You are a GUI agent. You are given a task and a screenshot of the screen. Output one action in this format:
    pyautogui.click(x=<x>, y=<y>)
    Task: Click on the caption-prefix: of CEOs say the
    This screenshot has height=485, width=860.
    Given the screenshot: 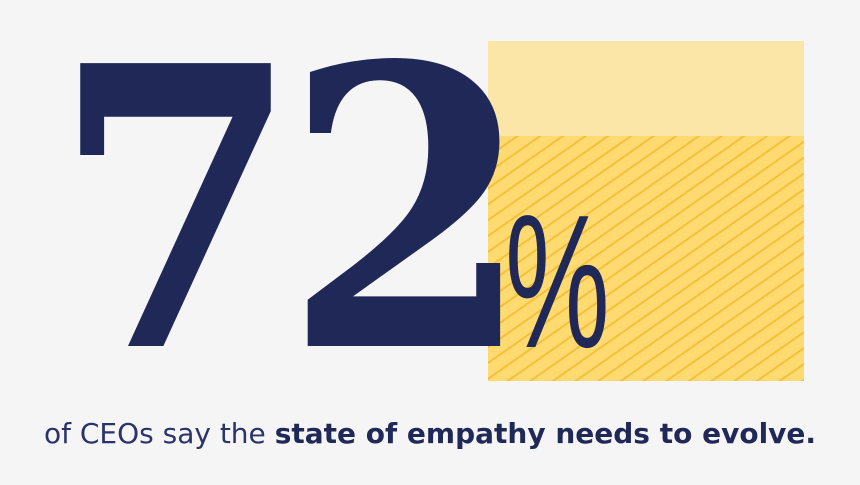 What is the action you would take?
    pyautogui.click(x=154, y=433)
    